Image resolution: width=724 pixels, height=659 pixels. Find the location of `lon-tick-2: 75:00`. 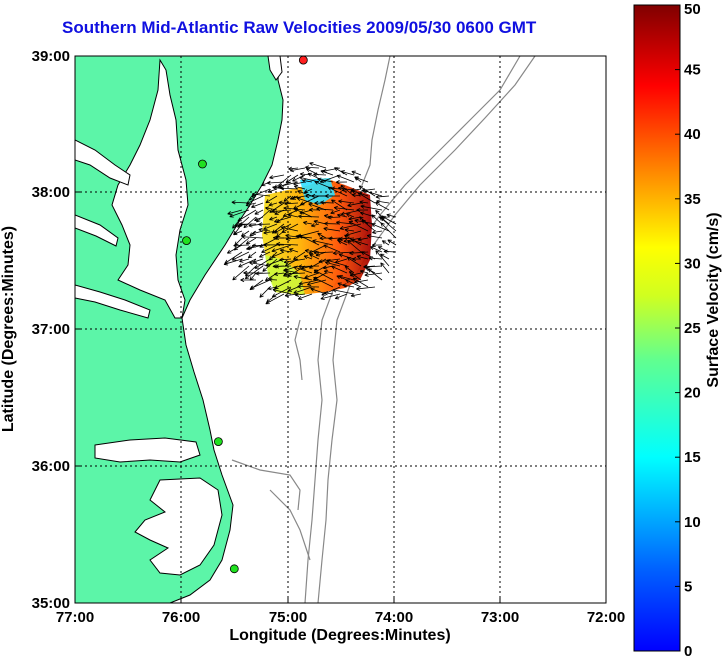

lon-tick-2: 75:00 is located at coordinates (288, 617).